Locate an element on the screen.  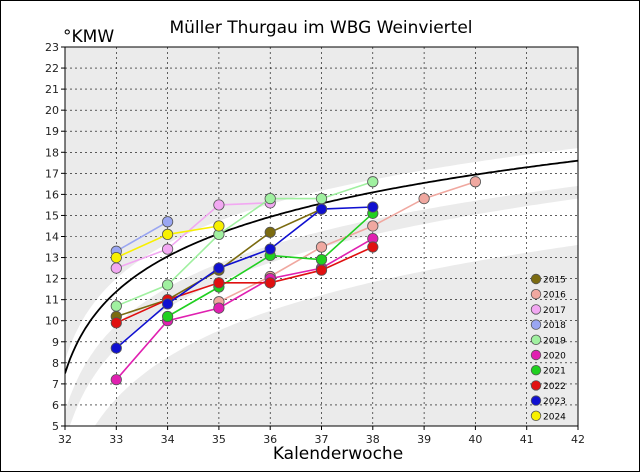
legend-marker-2019 is located at coordinates (536, 340).